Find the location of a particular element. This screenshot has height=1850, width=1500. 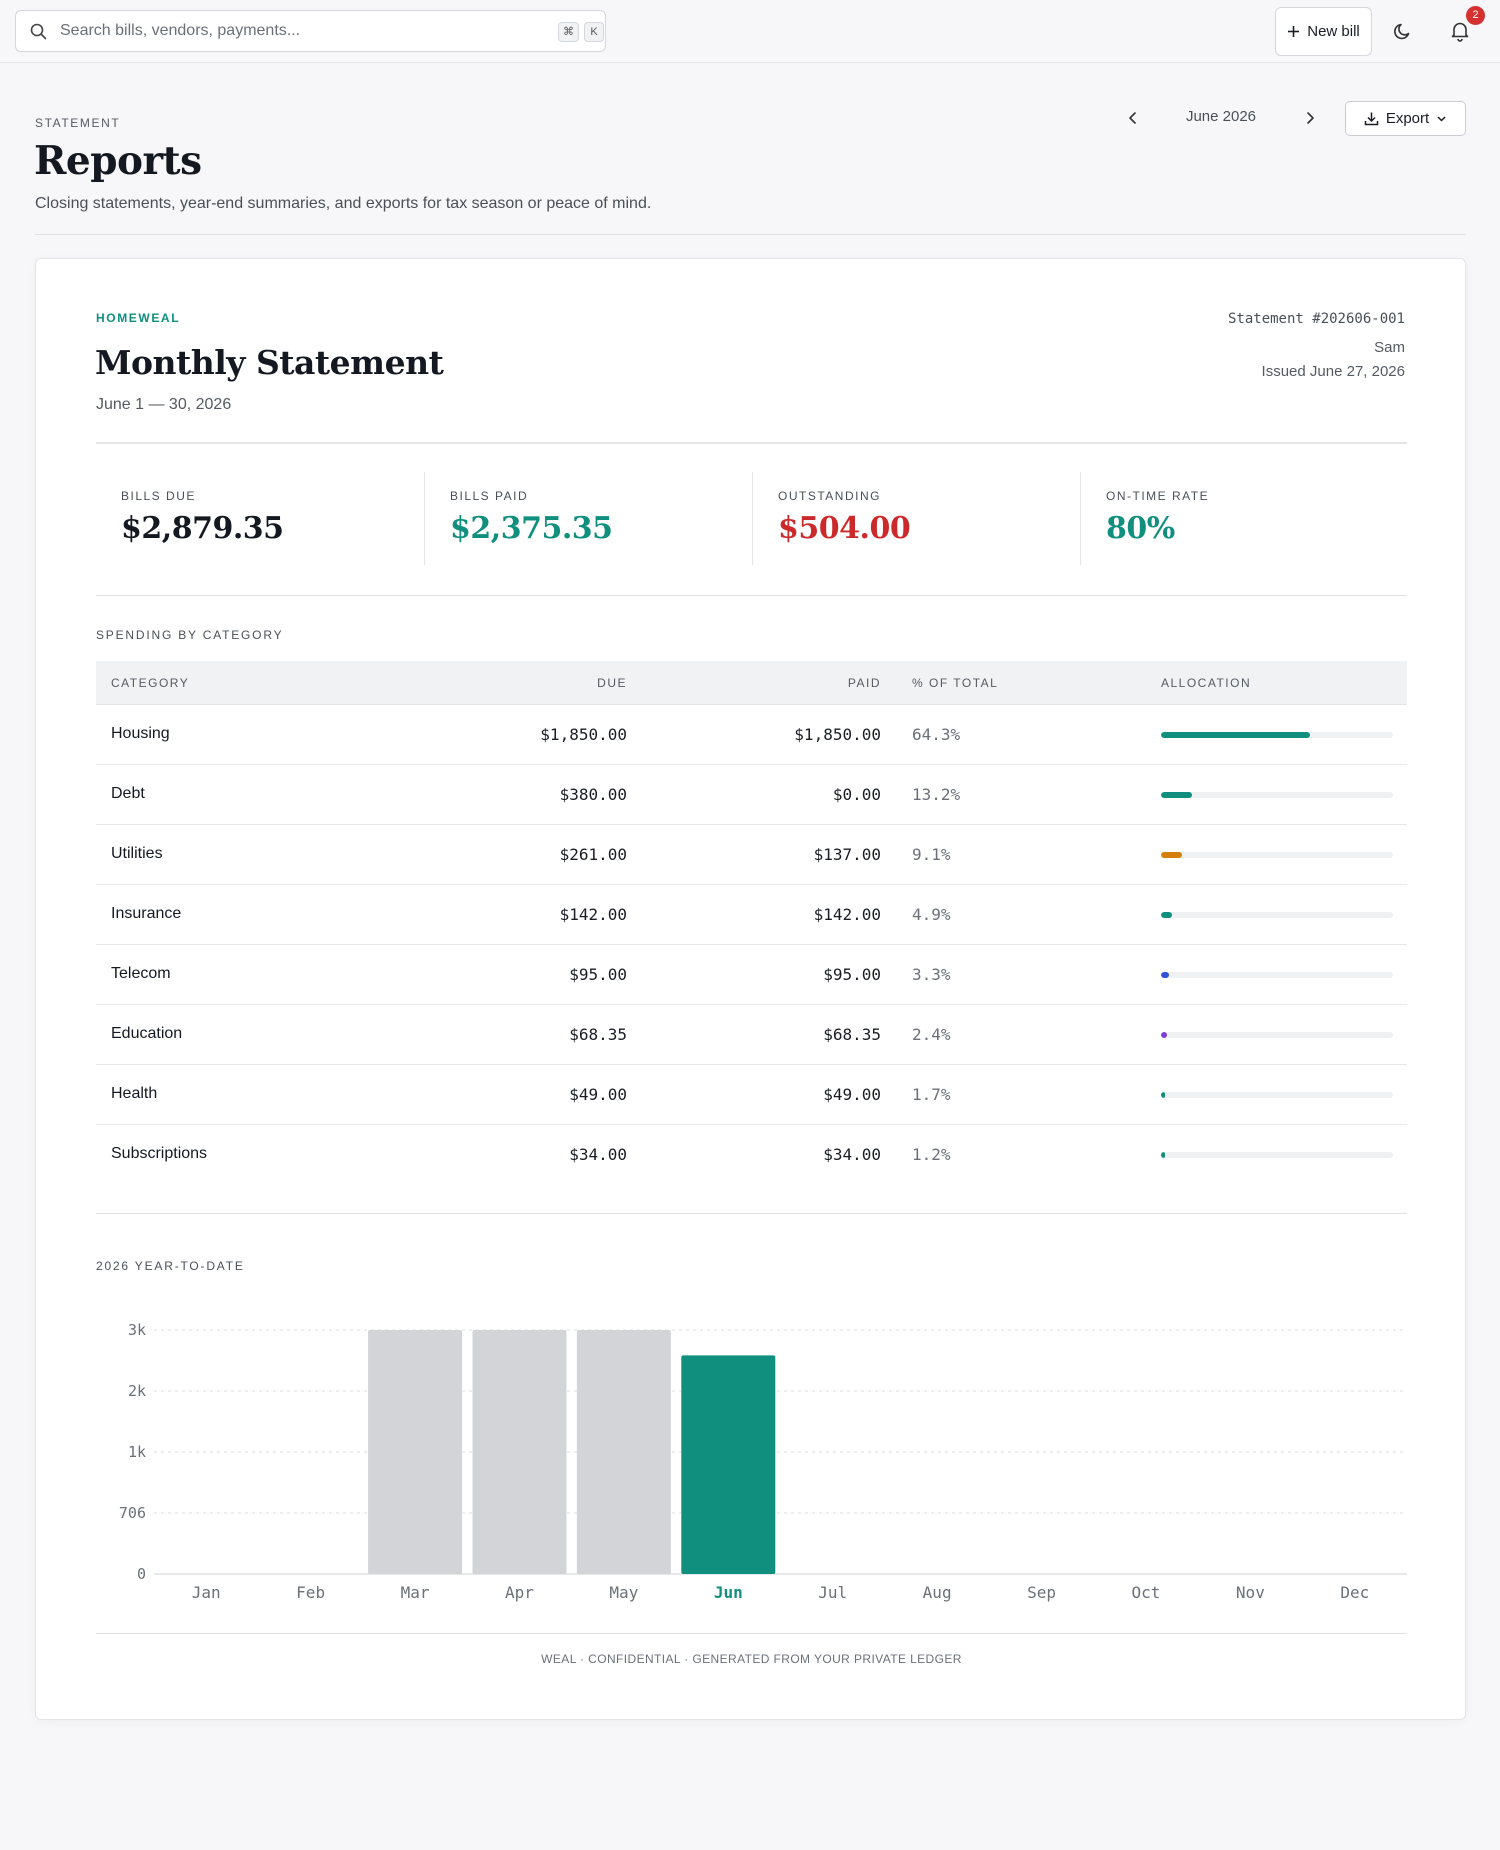

paid-cell: $34.00 is located at coordinates (852, 1154).